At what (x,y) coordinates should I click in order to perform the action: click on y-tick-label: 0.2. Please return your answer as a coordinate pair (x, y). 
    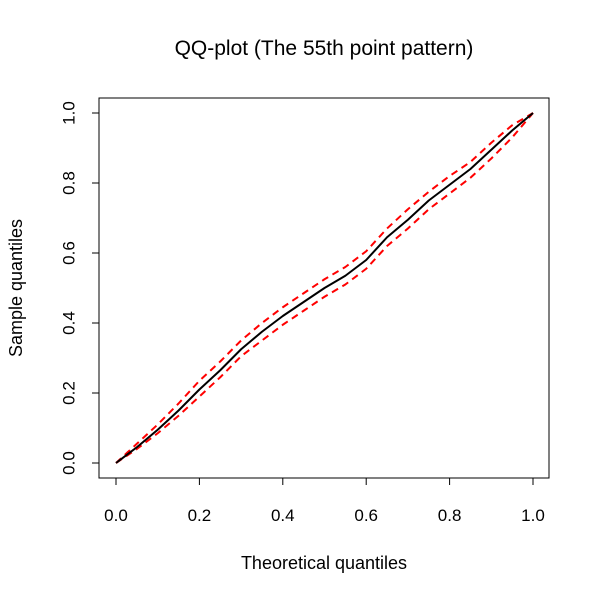
    Looking at the image, I should click on (69, 393).